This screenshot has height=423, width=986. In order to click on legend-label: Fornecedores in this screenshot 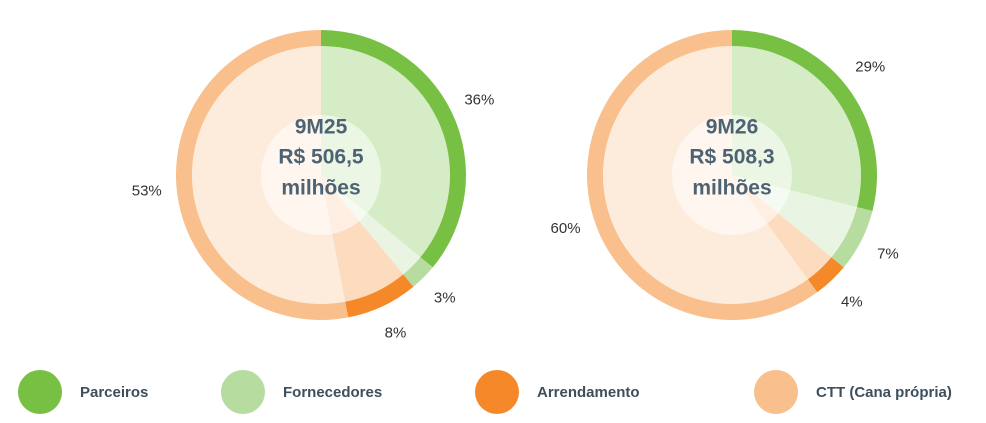, I will do `click(332, 392)`.